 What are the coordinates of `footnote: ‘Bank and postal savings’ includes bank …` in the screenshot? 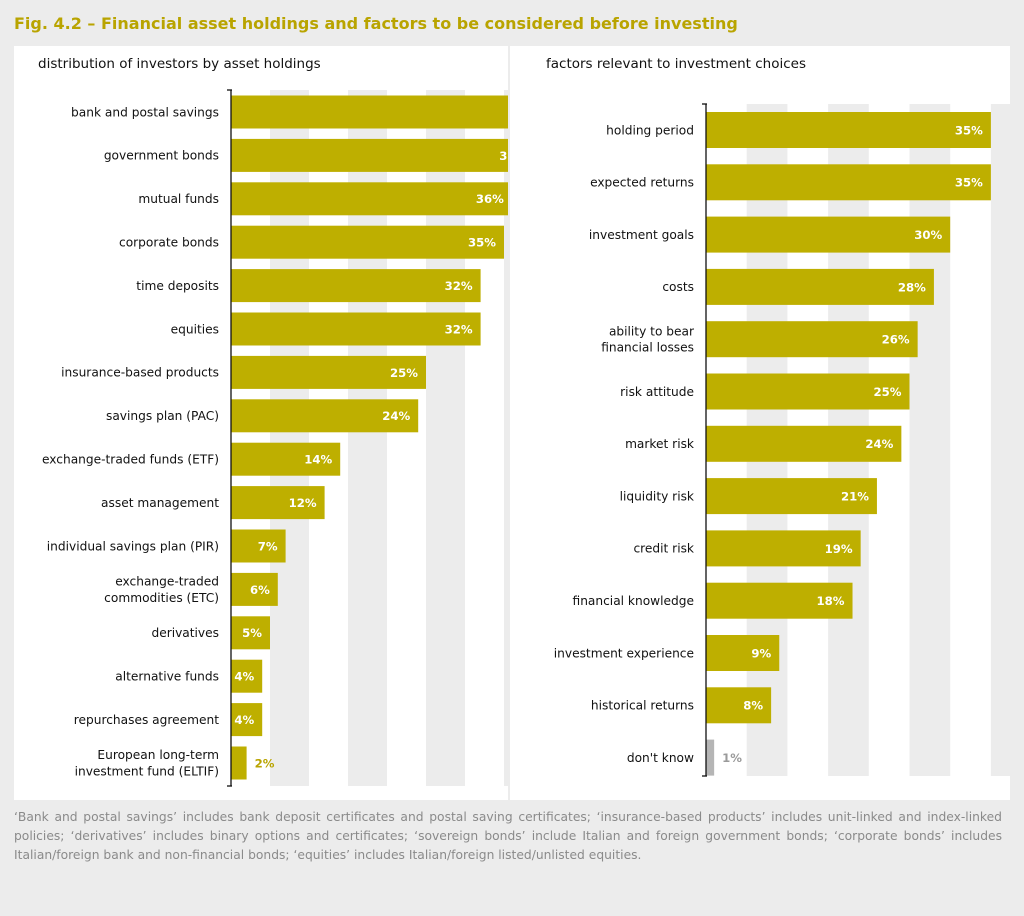 It's located at (508, 836).